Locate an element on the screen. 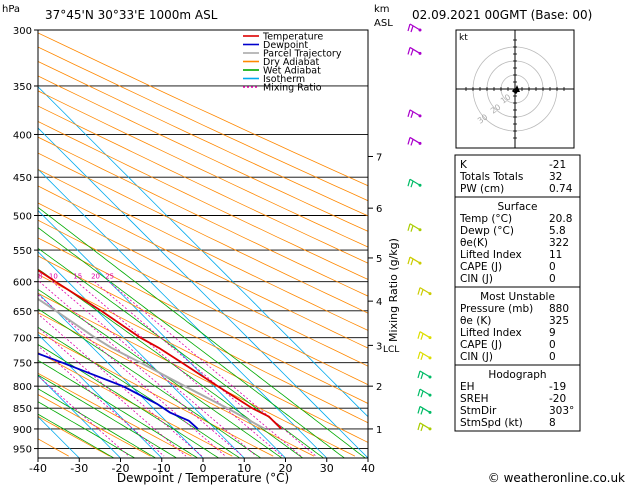 The height and width of the screenshot is (486, 629). index-value: 9 is located at coordinates (552, 333).